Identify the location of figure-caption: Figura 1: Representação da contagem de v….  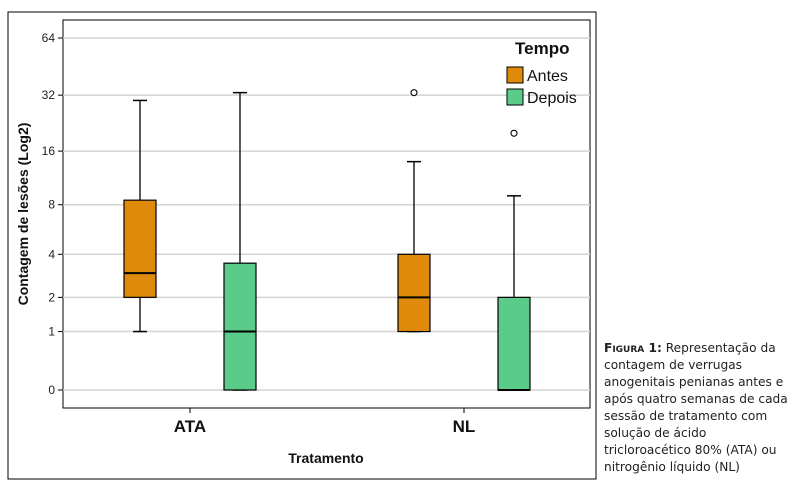
(700, 408).